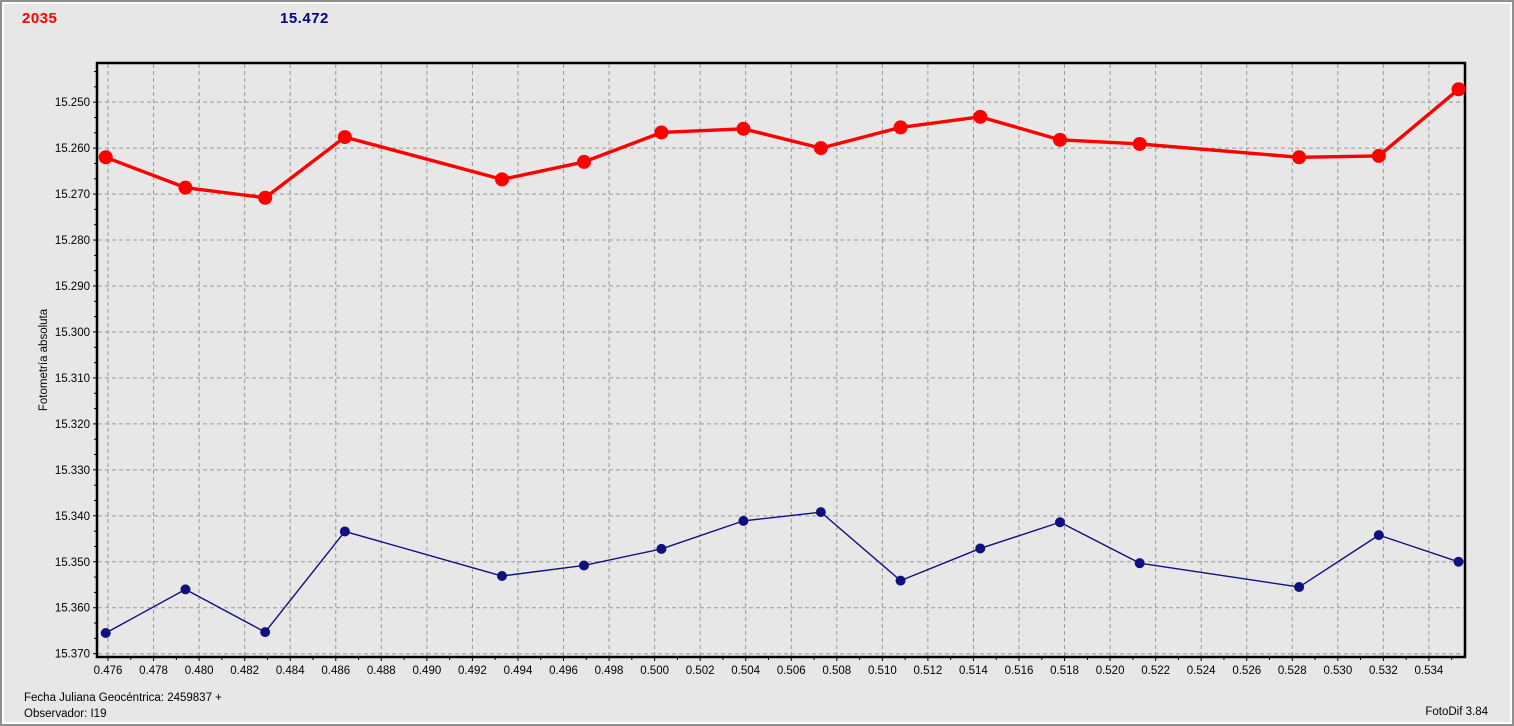 Image resolution: width=1514 pixels, height=726 pixels. I want to click on x-tick-label: 0.478, so click(153, 671).